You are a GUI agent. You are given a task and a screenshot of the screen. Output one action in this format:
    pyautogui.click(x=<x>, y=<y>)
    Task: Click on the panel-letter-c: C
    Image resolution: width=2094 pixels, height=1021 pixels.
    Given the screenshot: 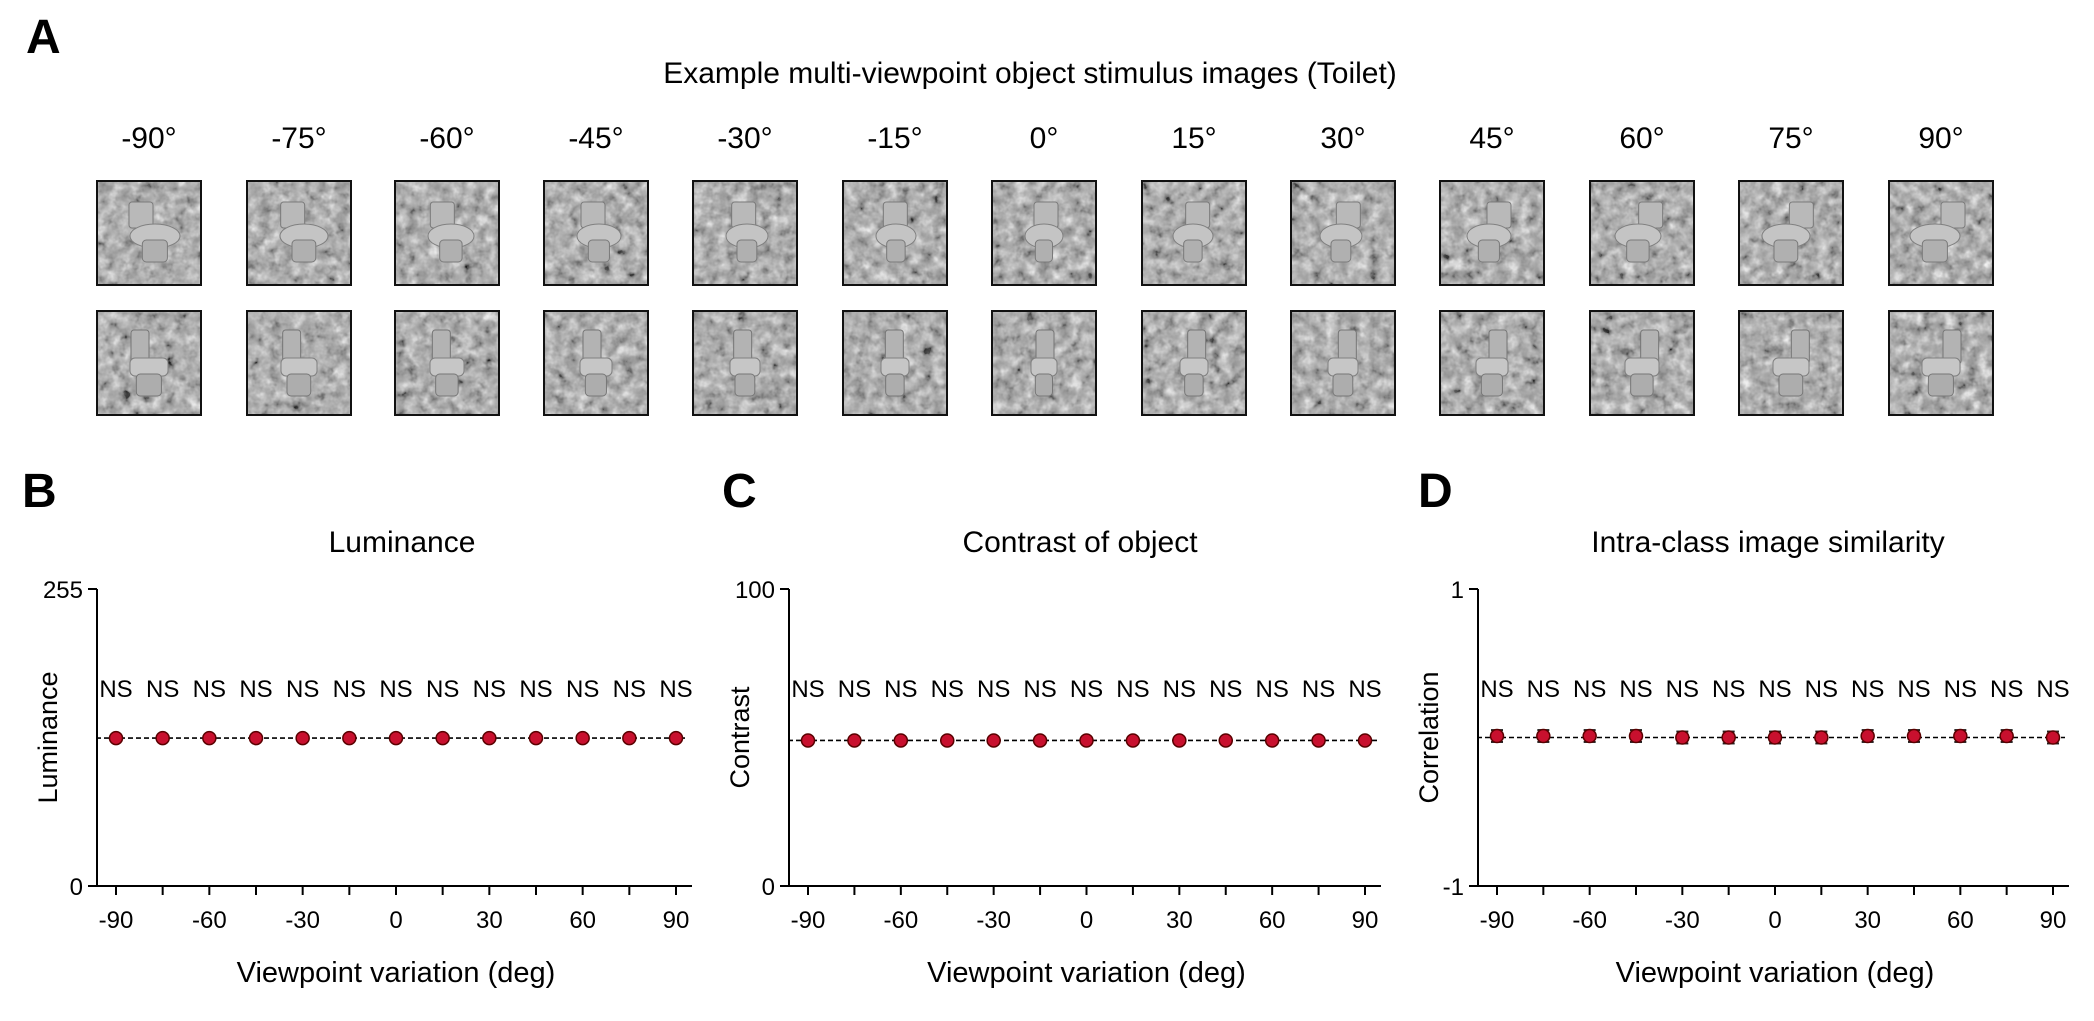 What is the action you would take?
    pyautogui.click(x=739, y=491)
    